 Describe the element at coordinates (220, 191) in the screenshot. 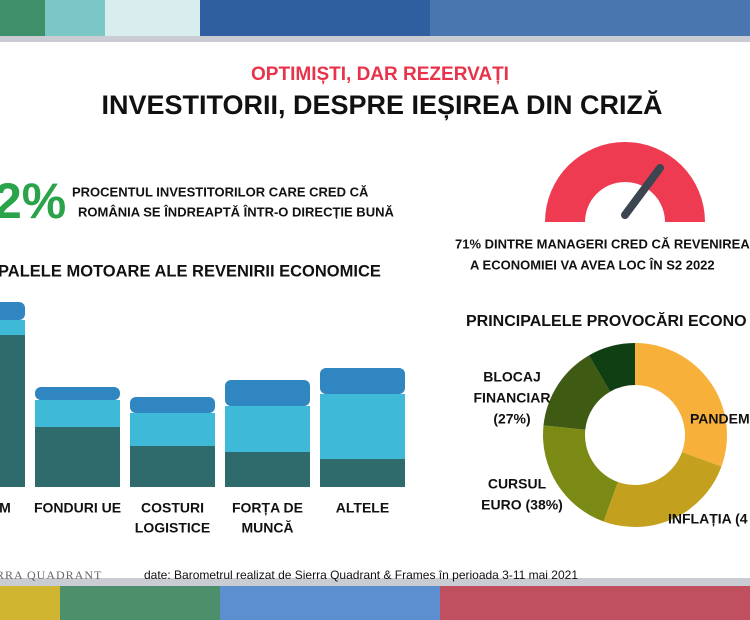

I see `stat-line: PROCENTUL INVESTITORILOR CARE CRED CĂ` at that location.